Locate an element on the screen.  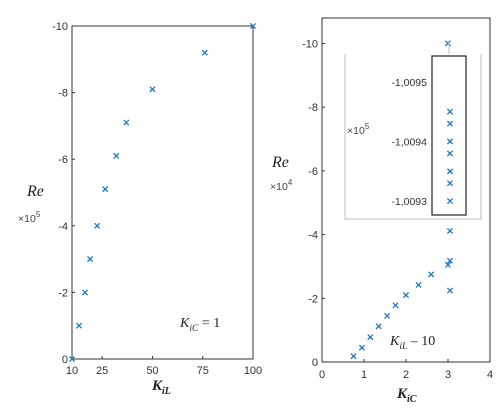
right-x-tick-label: 3 is located at coordinates (448, 375).